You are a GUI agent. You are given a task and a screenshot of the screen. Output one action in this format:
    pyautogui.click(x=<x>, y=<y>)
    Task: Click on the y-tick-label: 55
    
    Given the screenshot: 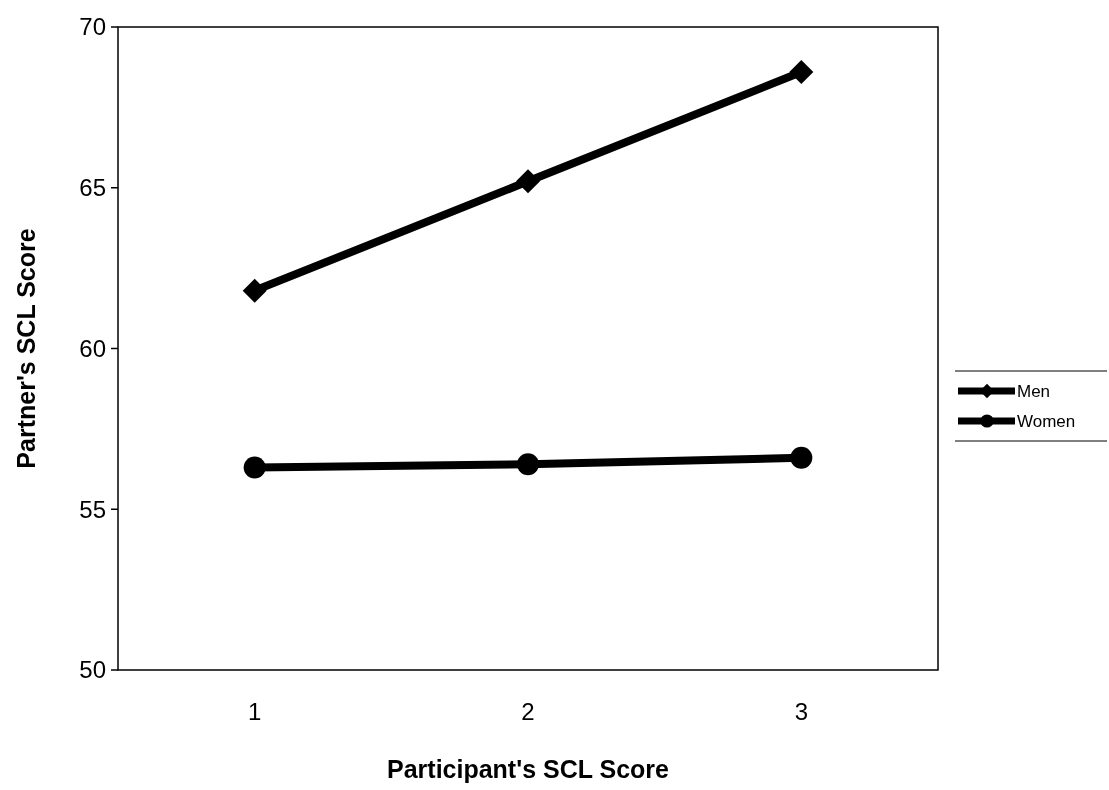 What is the action you would take?
    pyautogui.click(x=92, y=509)
    